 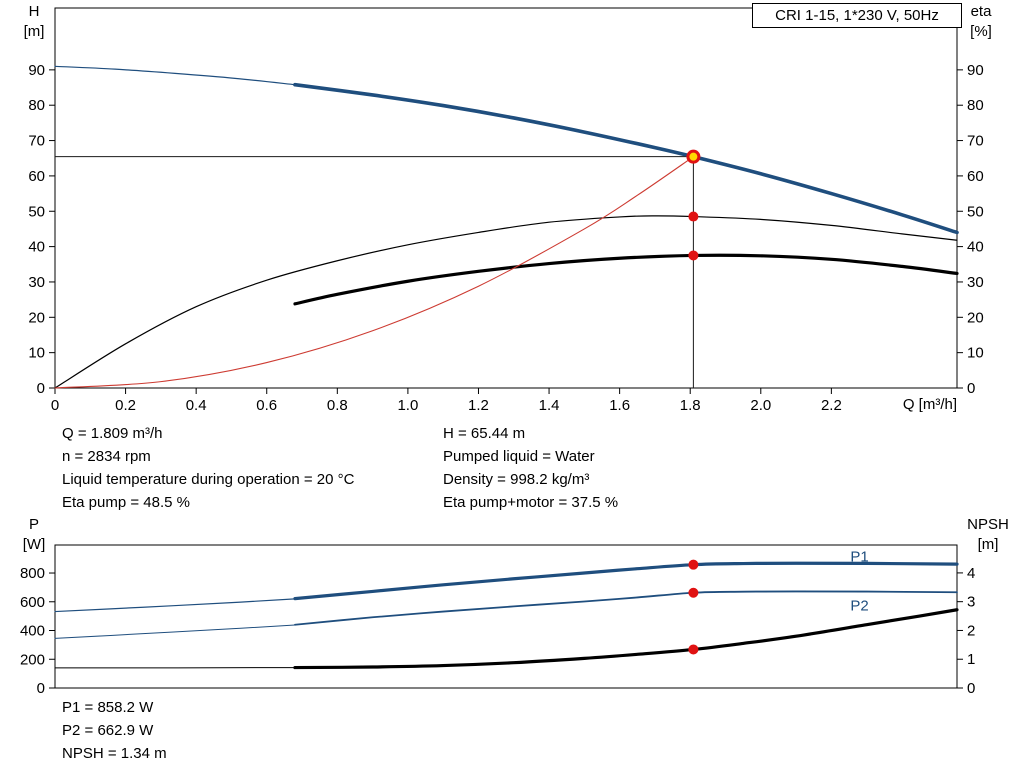 What do you see at coordinates (975, 105) in the screenshot?
I see `y-right-tick-label: 80` at bounding box center [975, 105].